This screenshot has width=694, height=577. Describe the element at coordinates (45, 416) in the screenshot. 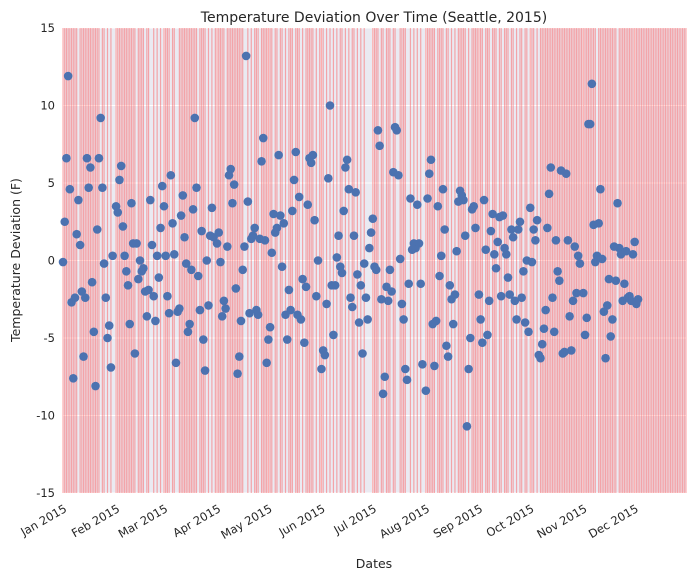

I see `y-tick-label: -10` at that location.